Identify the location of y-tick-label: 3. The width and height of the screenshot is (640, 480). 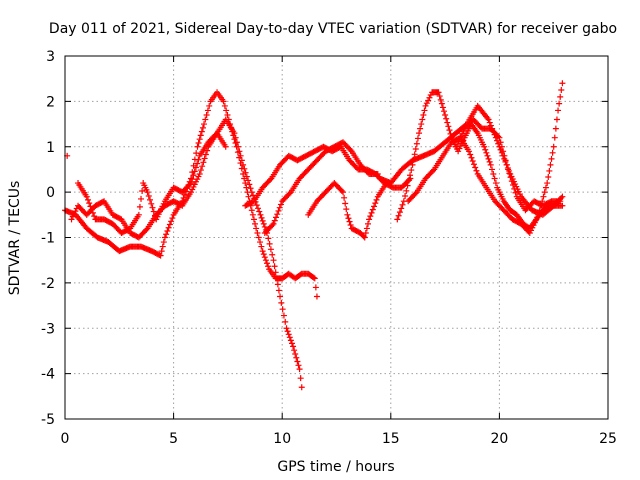
(50, 57).